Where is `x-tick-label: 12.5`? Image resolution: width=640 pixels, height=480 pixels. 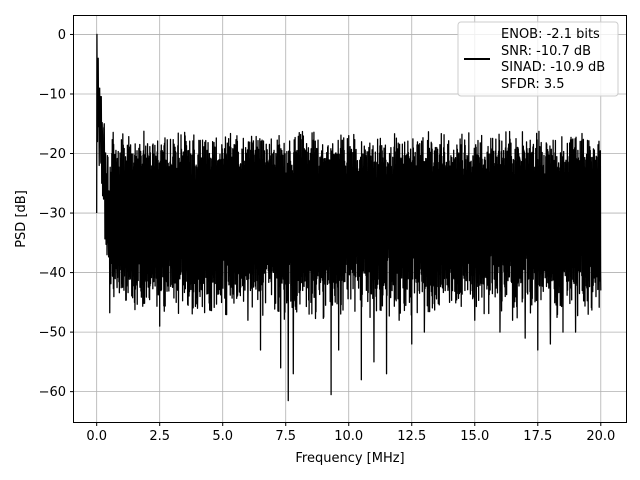
x-tick-label: 12.5 is located at coordinates (411, 436).